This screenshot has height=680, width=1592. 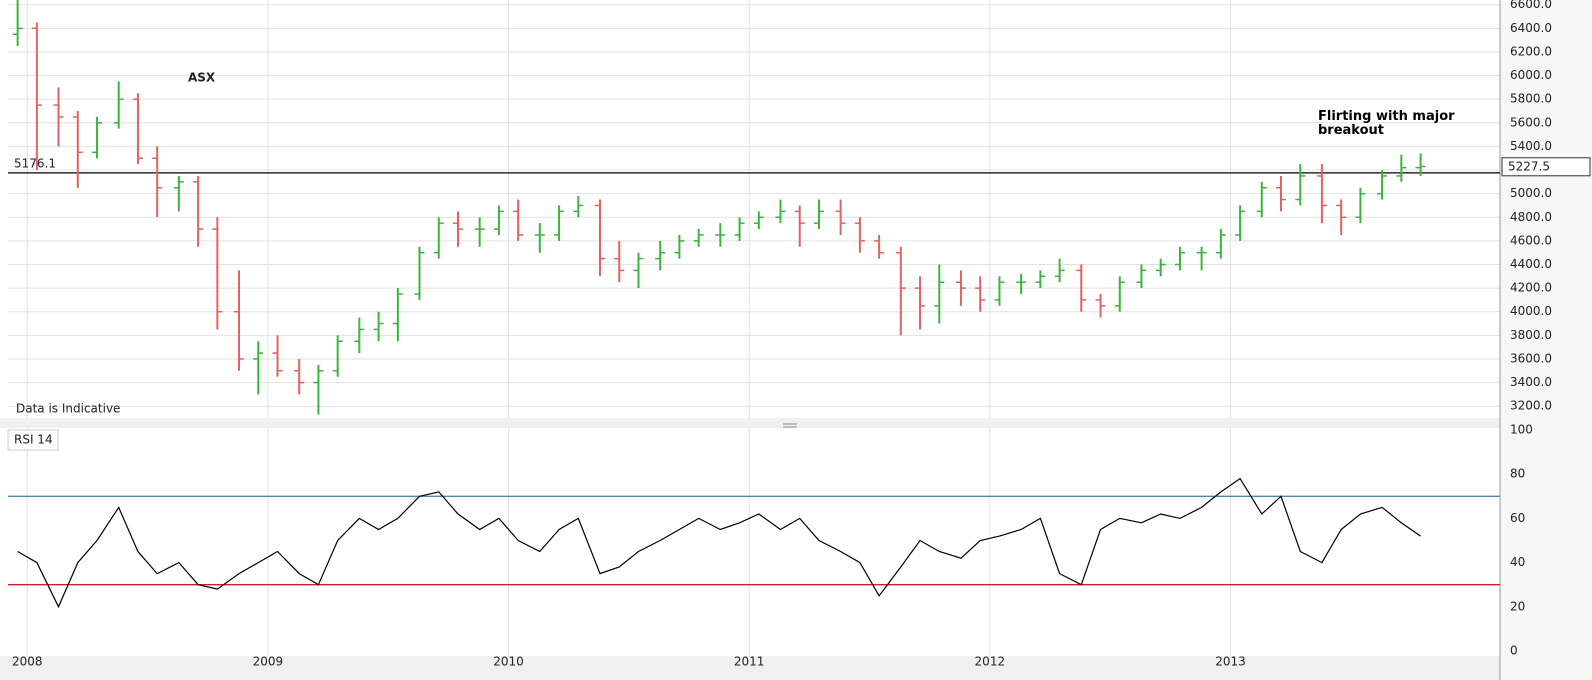 What do you see at coordinates (1517, 606) in the screenshot?
I see `y-tick-label: 20` at bounding box center [1517, 606].